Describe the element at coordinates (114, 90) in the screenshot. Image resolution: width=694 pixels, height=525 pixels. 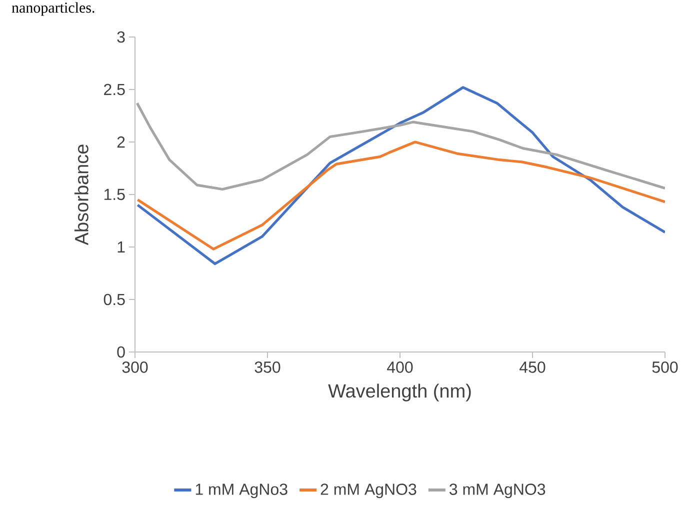
I see `y-tick-label: 2.5` at that location.